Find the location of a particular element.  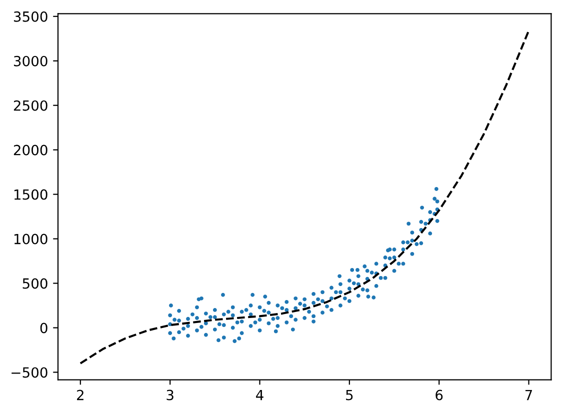

y-tick-label: 1500 is located at coordinates (31, 194).